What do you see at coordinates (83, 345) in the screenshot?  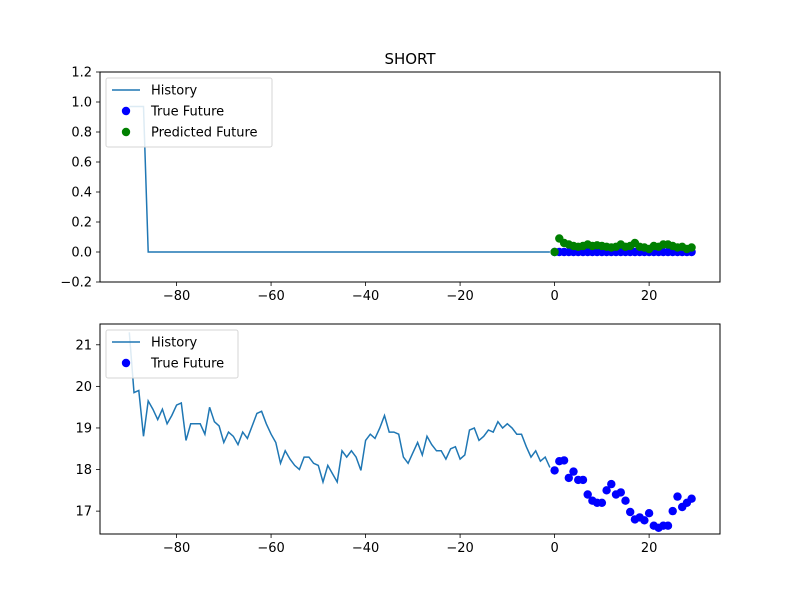 I see `y-tick-label: 21` at bounding box center [83, 345].